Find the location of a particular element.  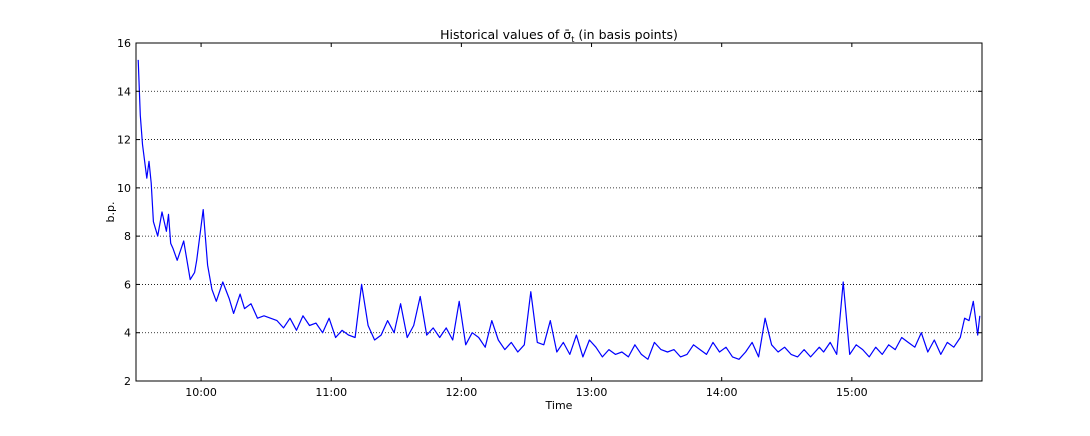

y-tick-label: 8 is located at coordinates (127, 236).